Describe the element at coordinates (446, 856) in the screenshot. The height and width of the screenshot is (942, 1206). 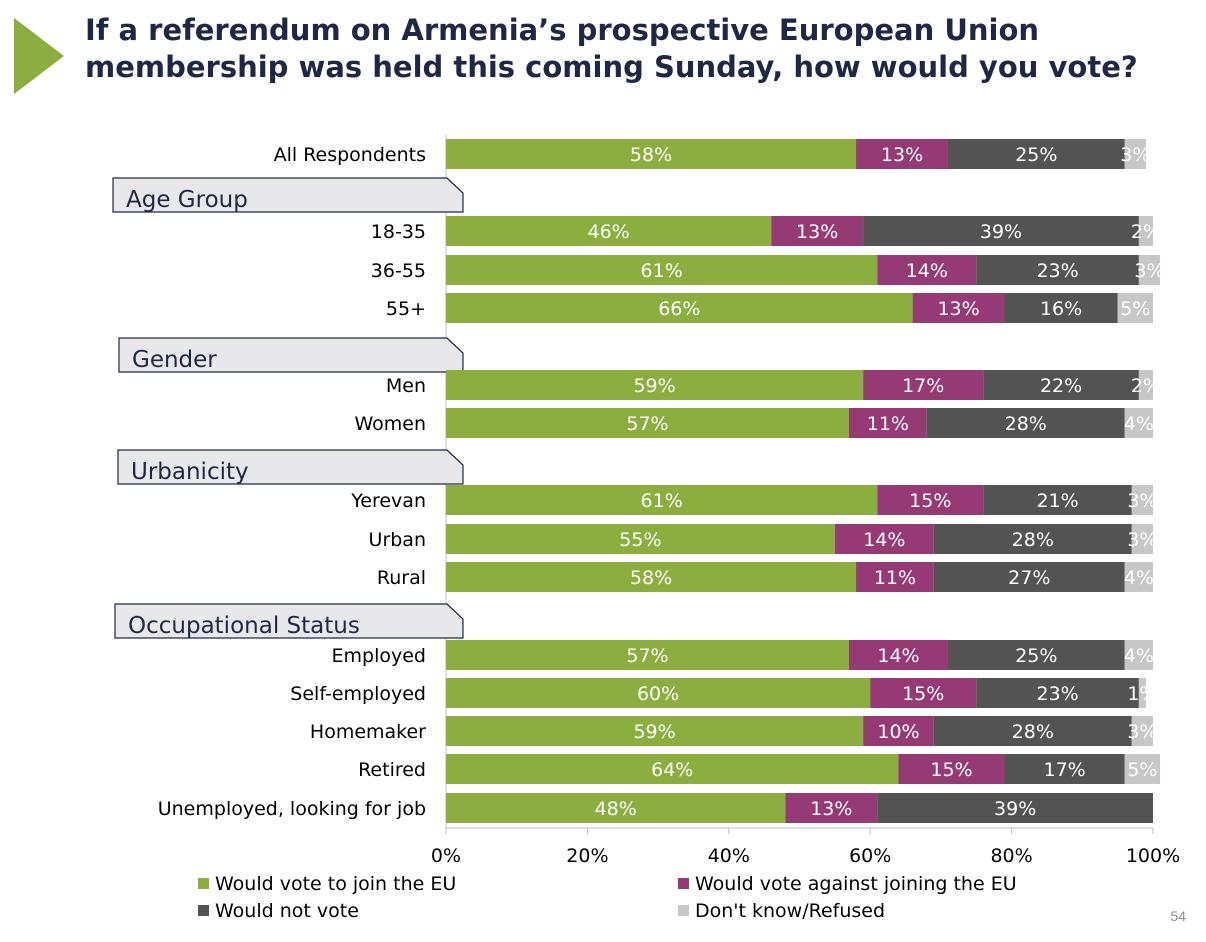
I see `x-tick-label: 0%` at that location.